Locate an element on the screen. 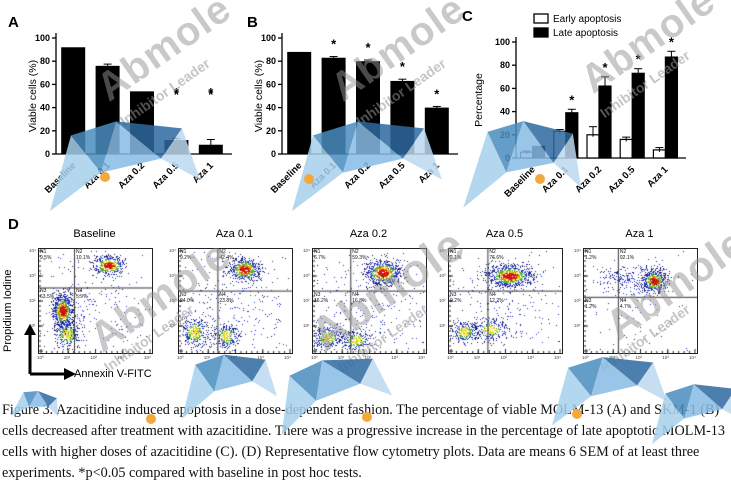 The height and width of the screenshot is (494, 731). legend-label: Early apoptosis is located at coordinates (587, 19).